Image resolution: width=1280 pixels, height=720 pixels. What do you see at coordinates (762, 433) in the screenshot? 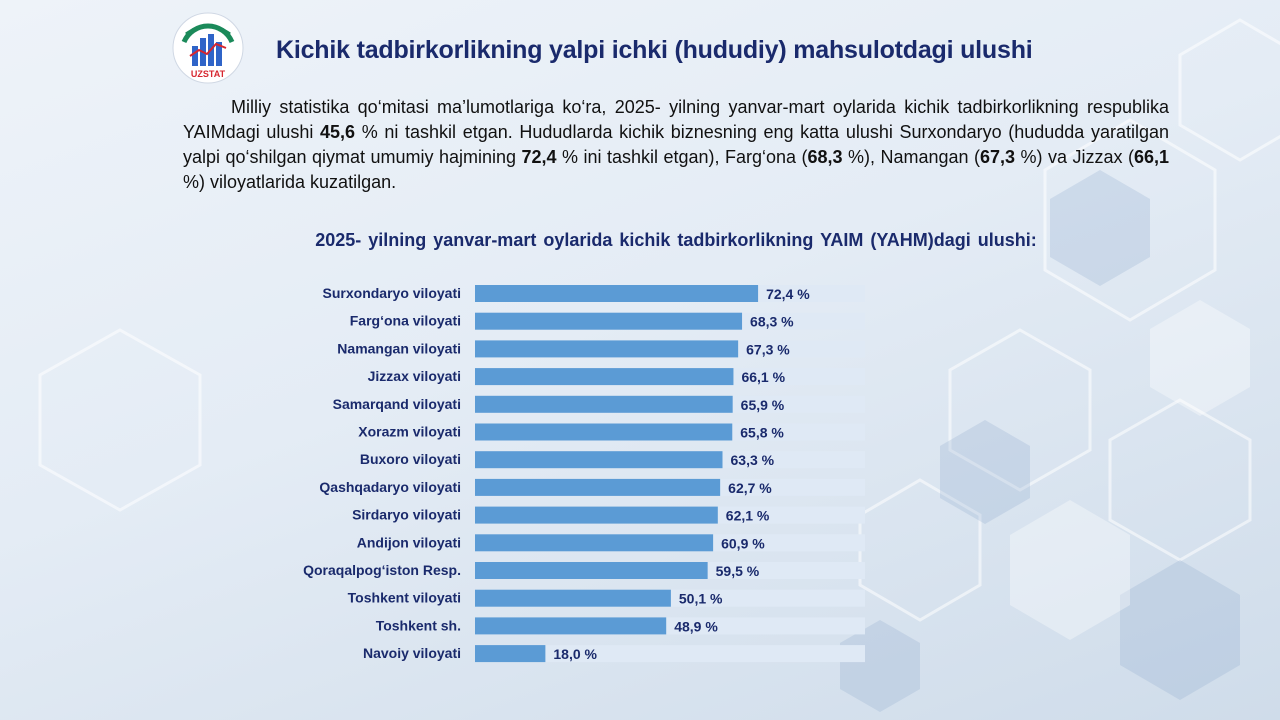
I see `data-label: 65,8 %` at bounding box center [762, 433].